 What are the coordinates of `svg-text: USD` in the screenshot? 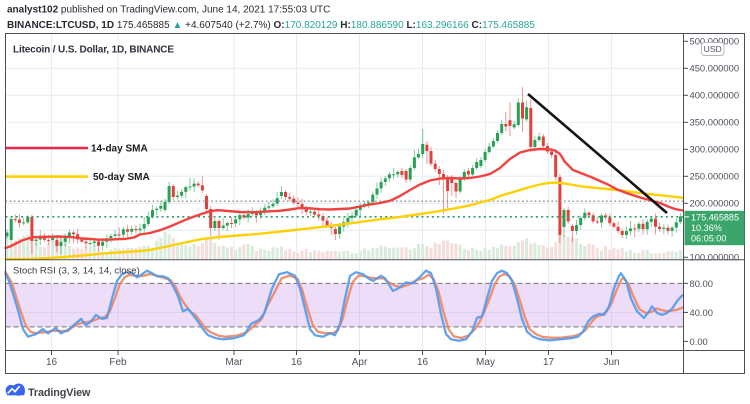 It's located at (713, 49).